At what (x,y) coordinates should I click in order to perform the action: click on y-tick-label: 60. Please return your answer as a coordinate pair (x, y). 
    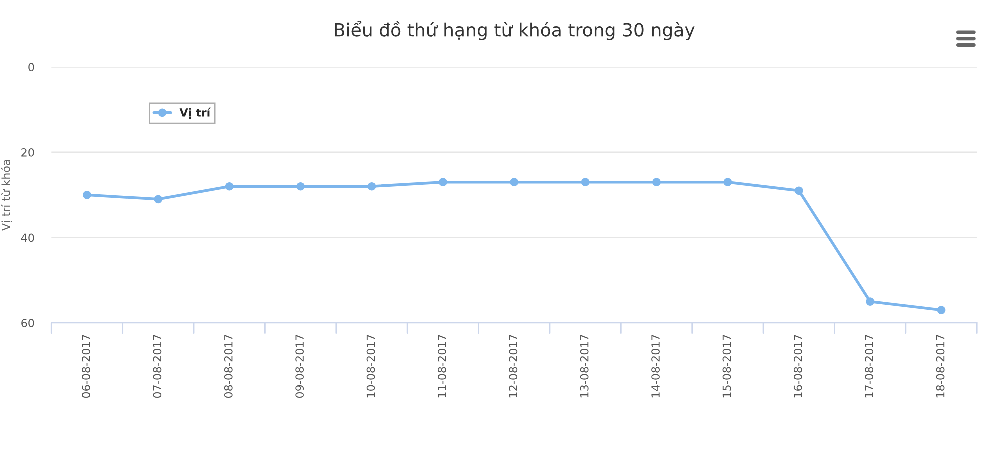
    Looking at the image, I should click on (28, 323).